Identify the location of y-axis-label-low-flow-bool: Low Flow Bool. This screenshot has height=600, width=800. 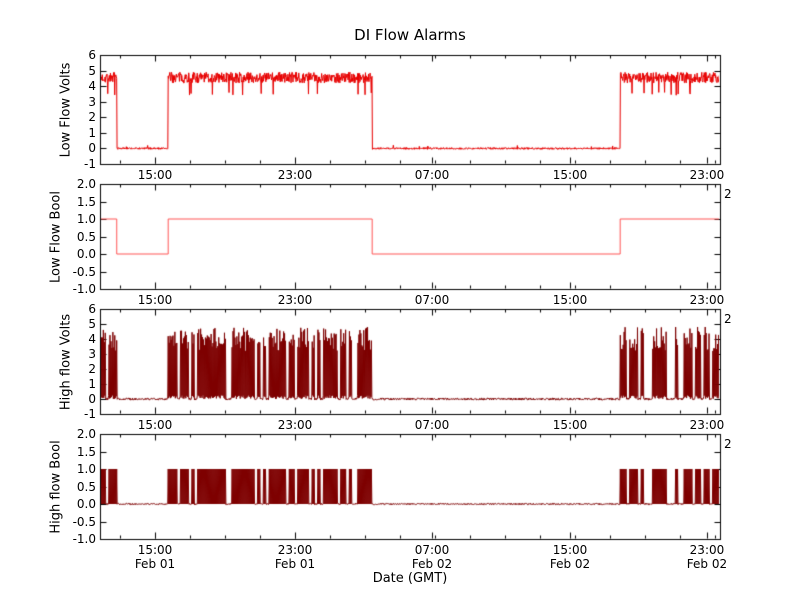
(56, 236).